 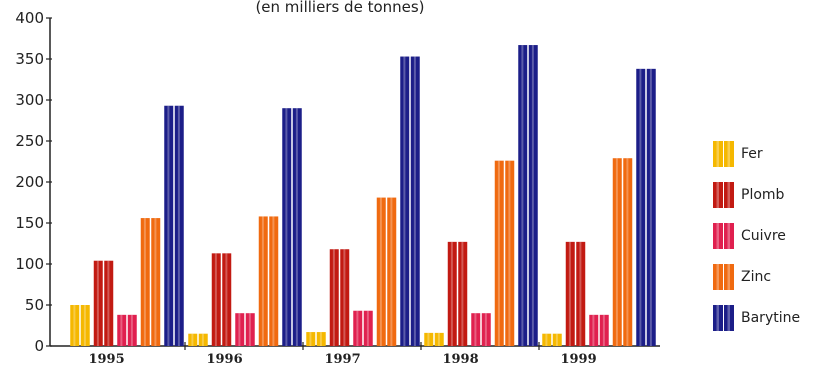 I want to click on bar-plomb-1996, so click(x=221, y=299).